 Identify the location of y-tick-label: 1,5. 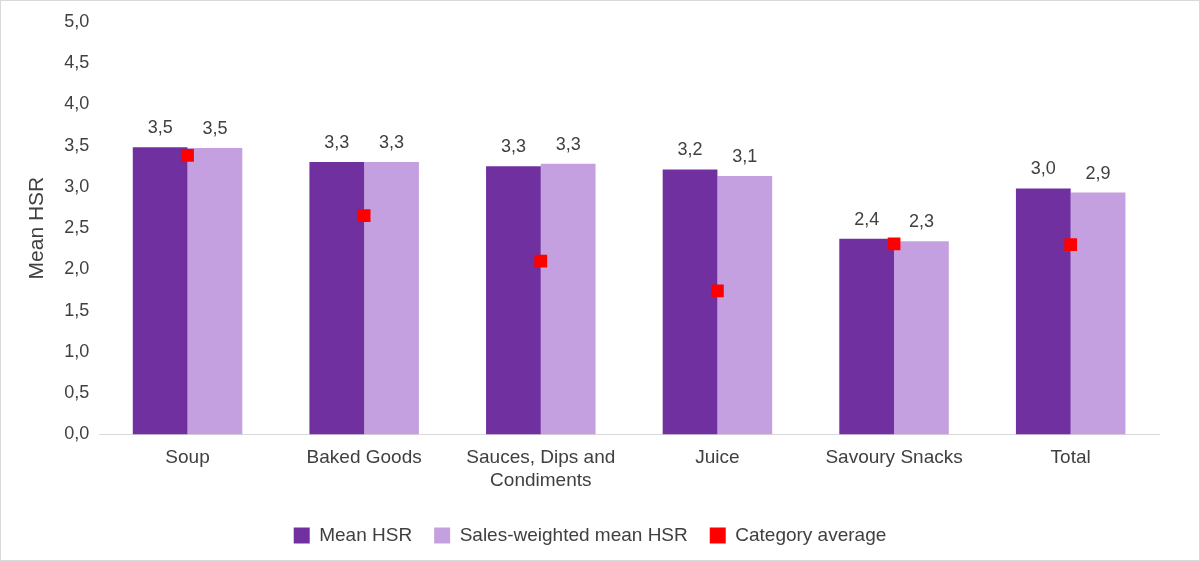
(77, 309).